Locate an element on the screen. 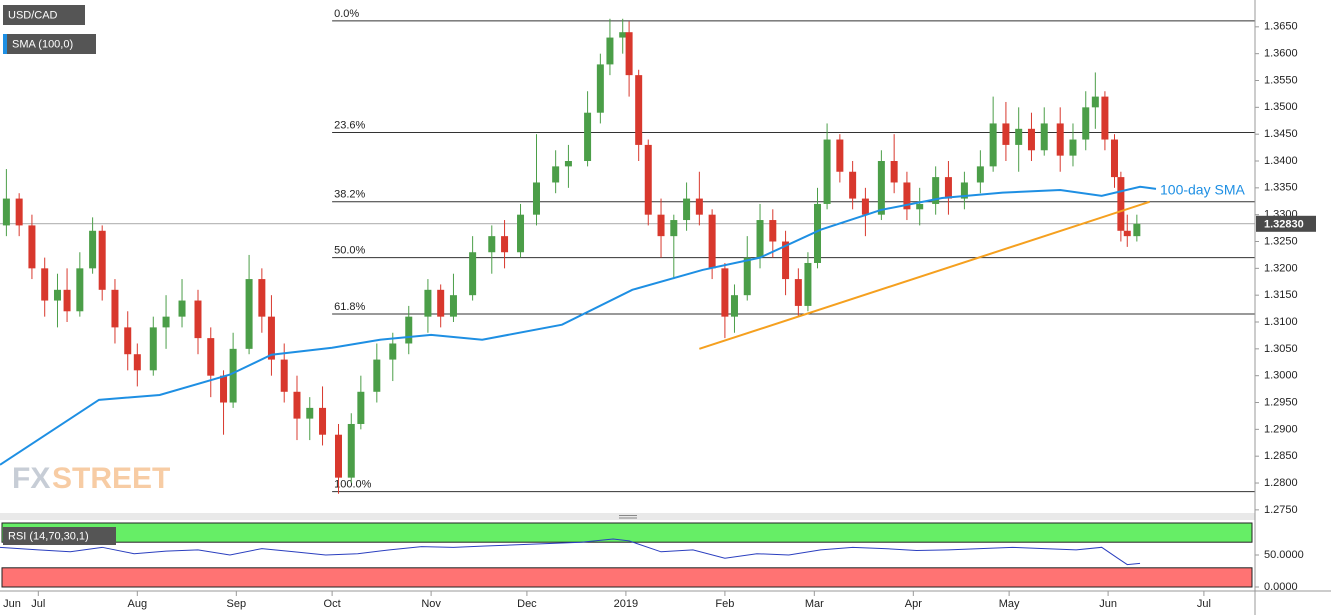  sma-annotation: 100-day SMA is located at coordinates (1202, 190).